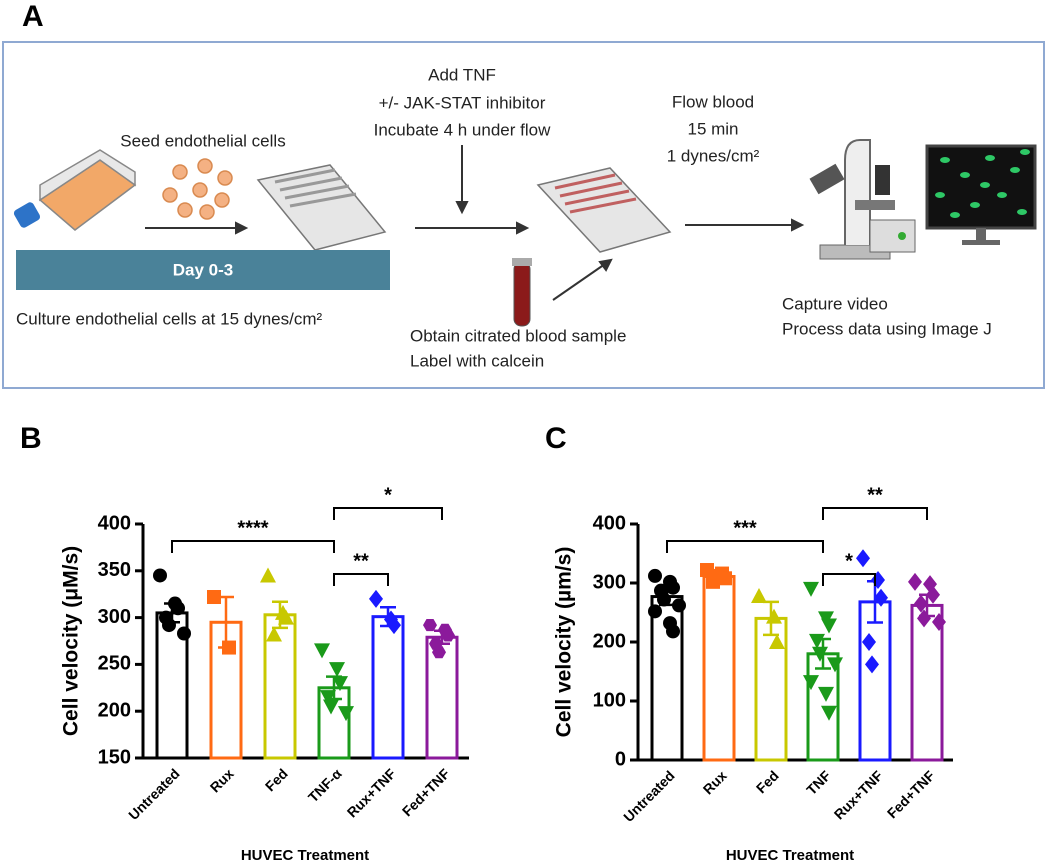 This screenshot has width=1050, height=867. I want to click on significance-label: ***, so click(745, 528).